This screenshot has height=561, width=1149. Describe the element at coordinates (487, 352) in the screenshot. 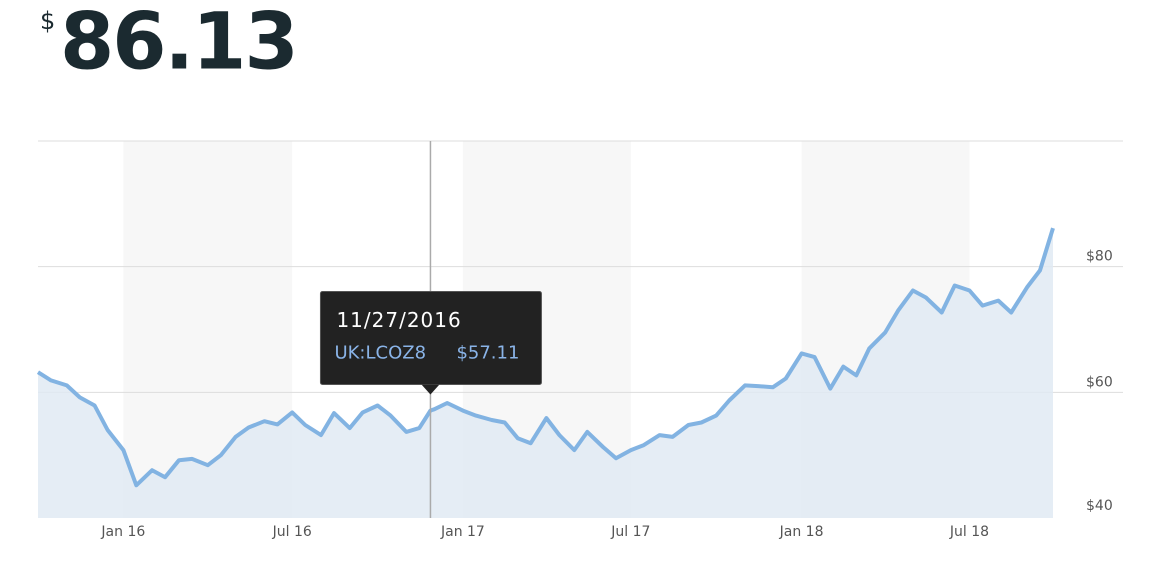

I see `tooltip-value: $57.11` at that location.